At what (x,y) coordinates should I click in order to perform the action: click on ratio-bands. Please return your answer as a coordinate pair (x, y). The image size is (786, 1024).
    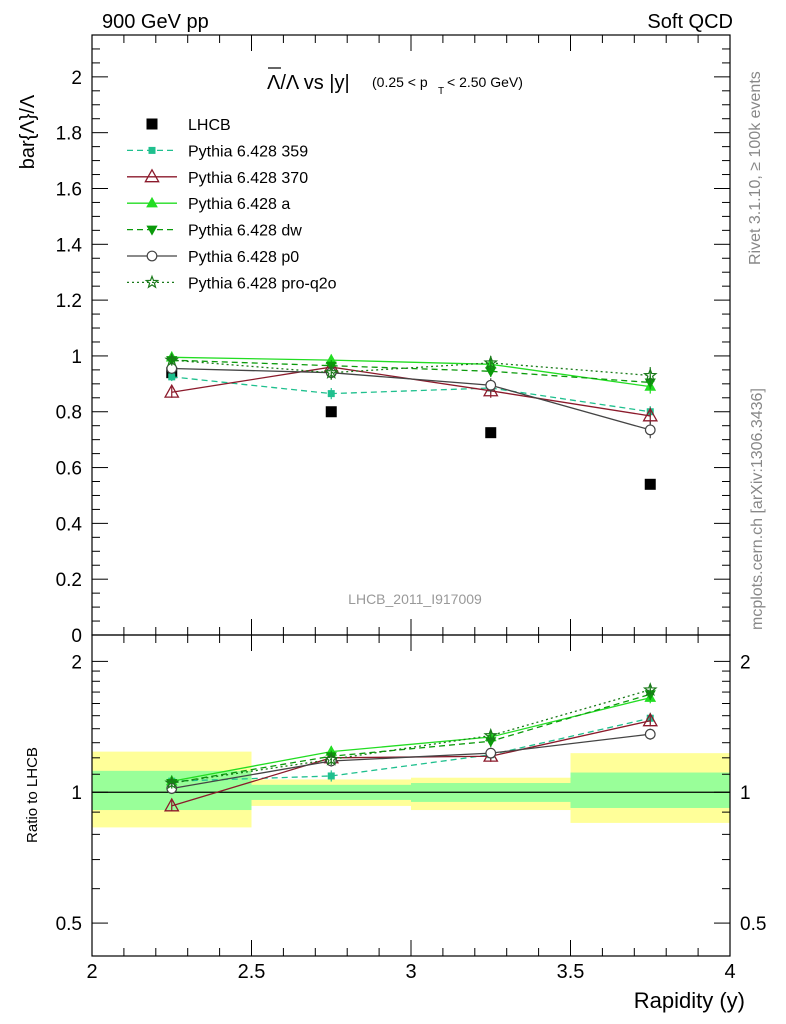
    Looking at the image, I should click on (411, 789).